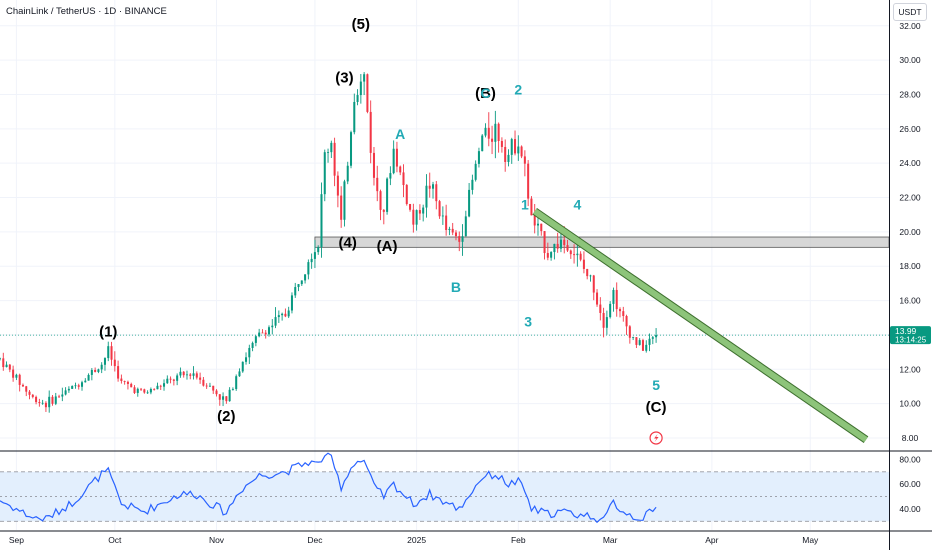  What do you see at coordinates (525, 205) in the screenshot?
I see `wave-label-minor: 1` at bounding box center [525, 205].